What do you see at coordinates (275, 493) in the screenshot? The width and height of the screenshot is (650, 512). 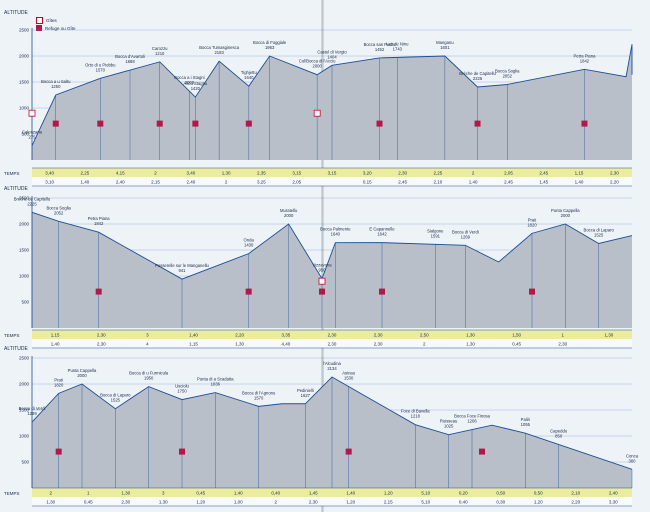 I see `time-top: 0,40` at bounding box center [275, 493].